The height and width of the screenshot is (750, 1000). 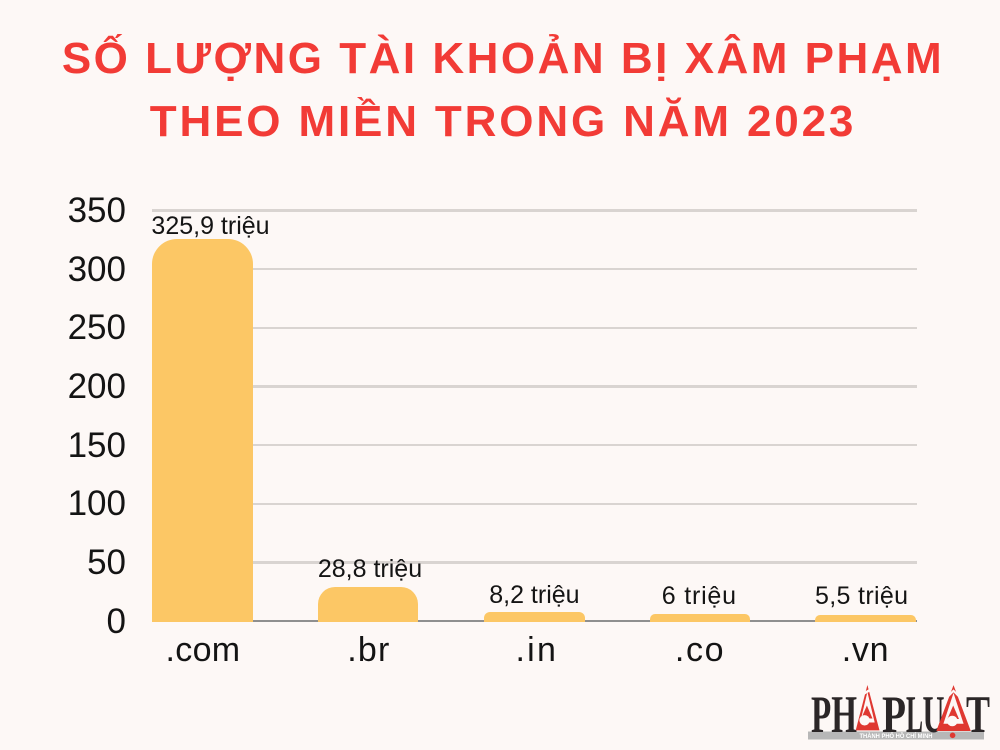 I want to click on svg-text: P, so click(x=894, y=715).